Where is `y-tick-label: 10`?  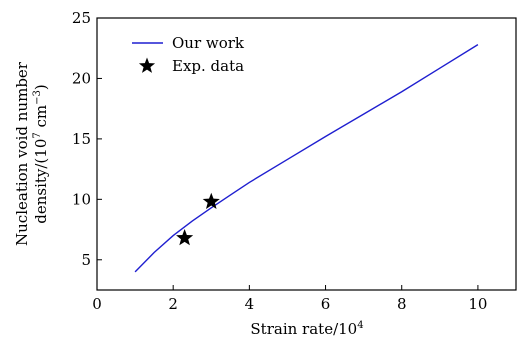 y-tick-label: 10 is located at coordinates (81, 199).